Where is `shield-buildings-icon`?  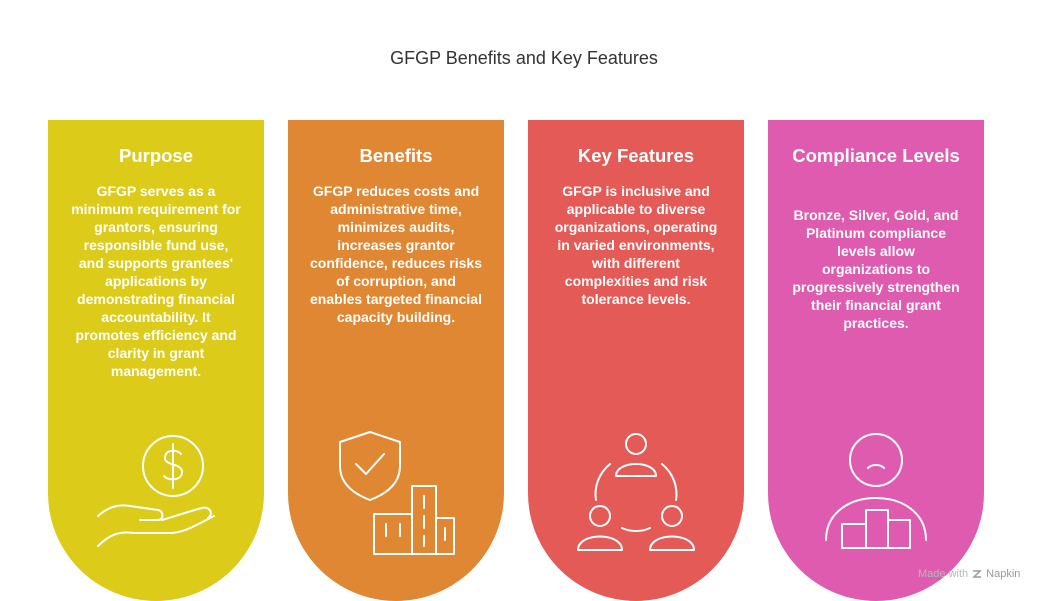
shield-buildings-icon is located at coordinates (396, 493).